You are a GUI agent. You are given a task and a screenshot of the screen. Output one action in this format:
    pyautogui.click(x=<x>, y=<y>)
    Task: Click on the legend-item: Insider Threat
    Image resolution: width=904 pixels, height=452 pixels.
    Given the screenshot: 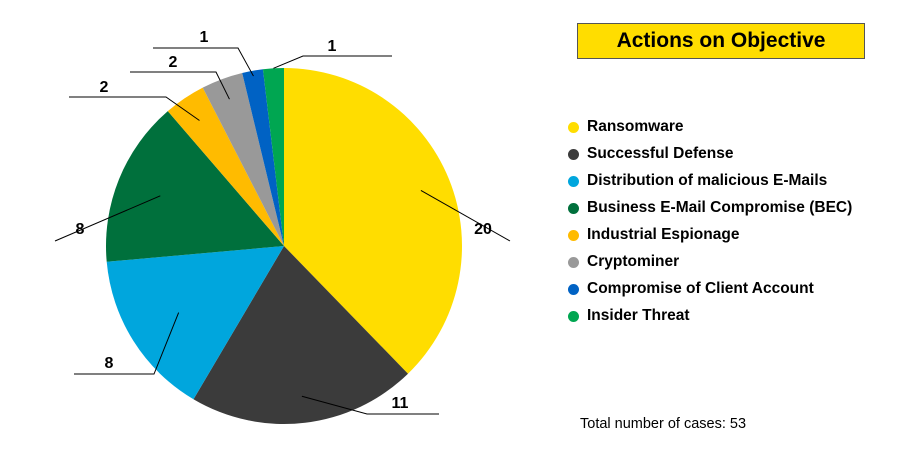 What is the action you would take?
    pyautogui.click(x=710, y=316)
    